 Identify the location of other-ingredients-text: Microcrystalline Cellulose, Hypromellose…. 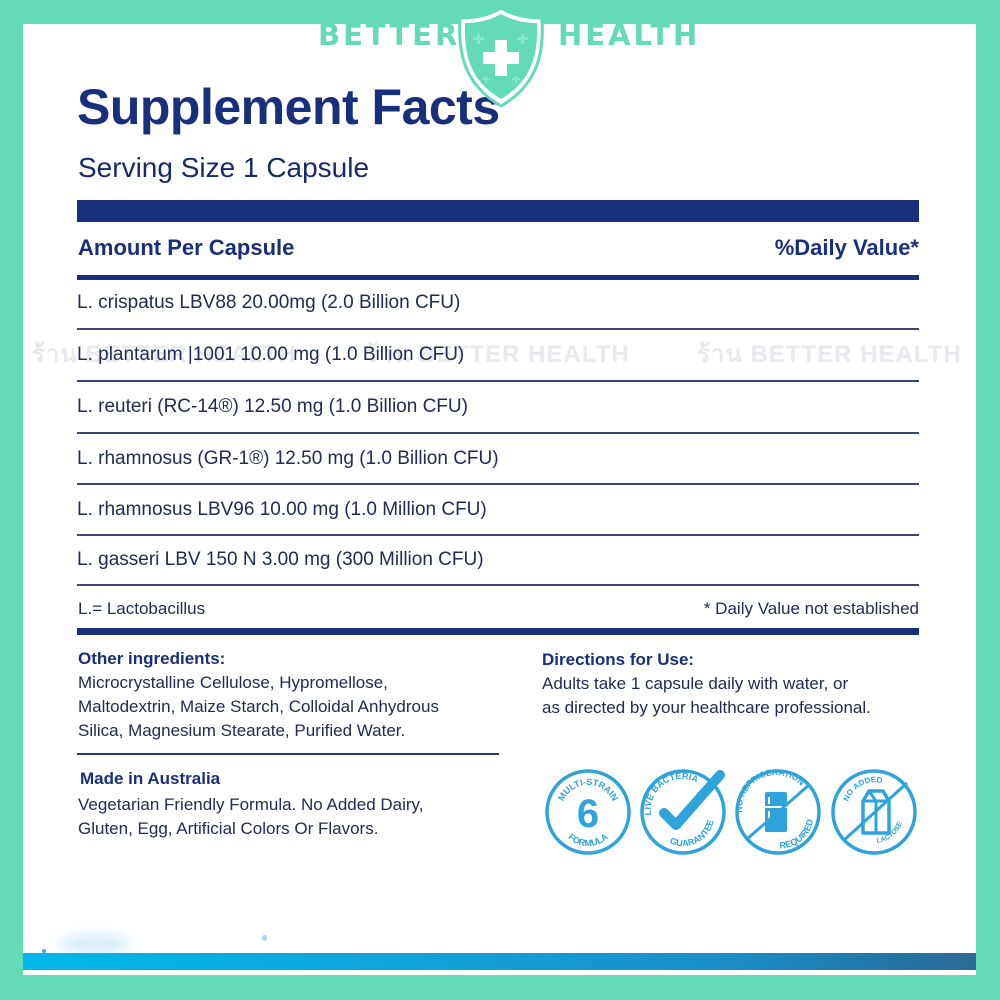
(258, 707).